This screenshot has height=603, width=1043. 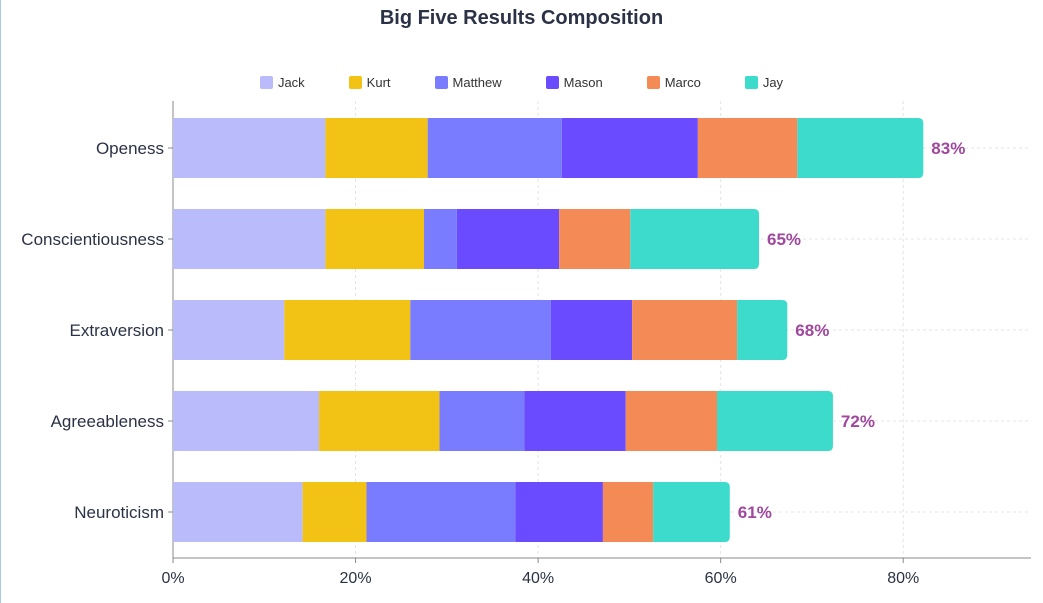 What do you see at coordinates (521, 82) in the screenshot?
I see `chart-legend: Jack Kurt Matthew Mason Marco Jay` at bounding box center [521, 82].